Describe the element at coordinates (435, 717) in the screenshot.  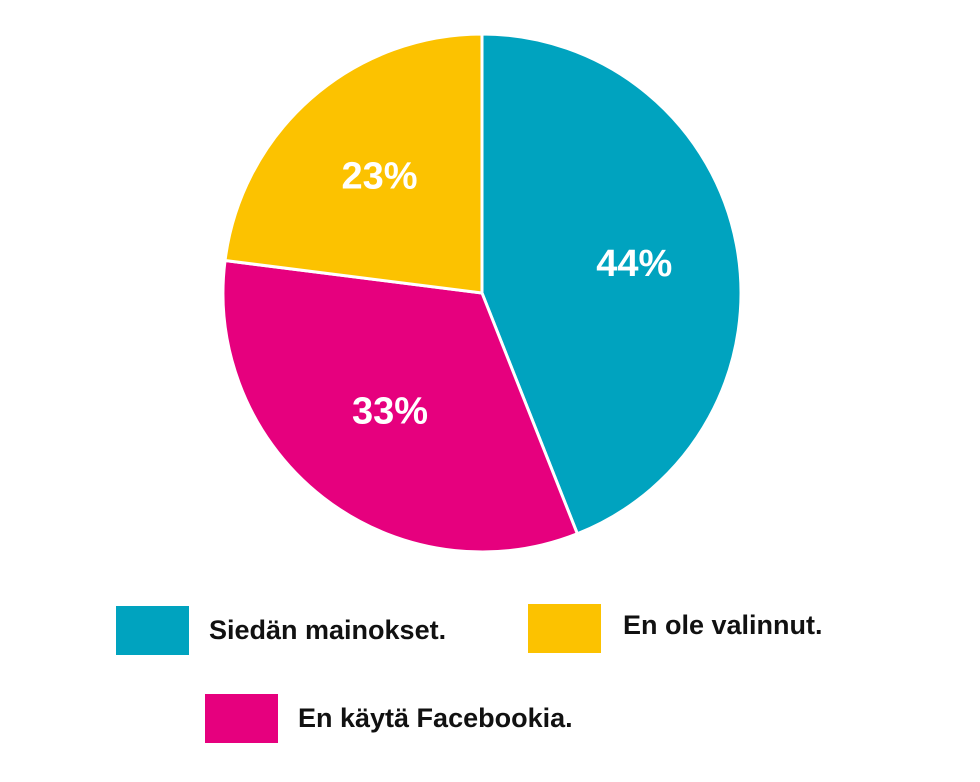
I see `legend-label: En käytä Facebookia.` at that location.